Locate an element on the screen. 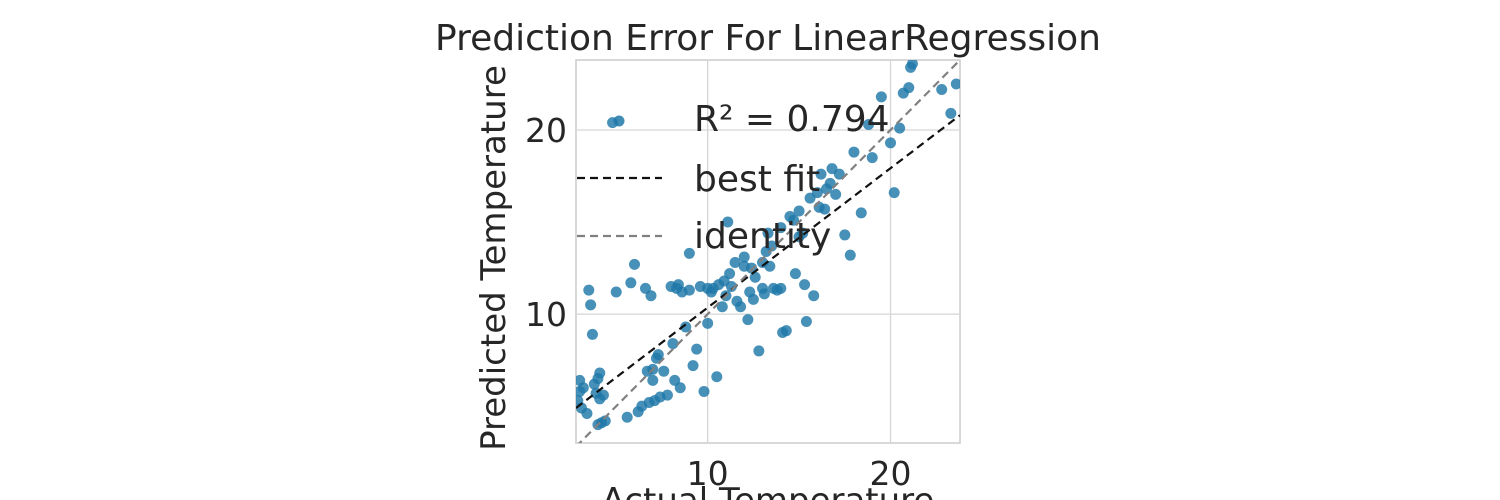 The width and height of the screenshot is (1500, 500). y-tick-label: 20 is located at coordinates (546, 130).